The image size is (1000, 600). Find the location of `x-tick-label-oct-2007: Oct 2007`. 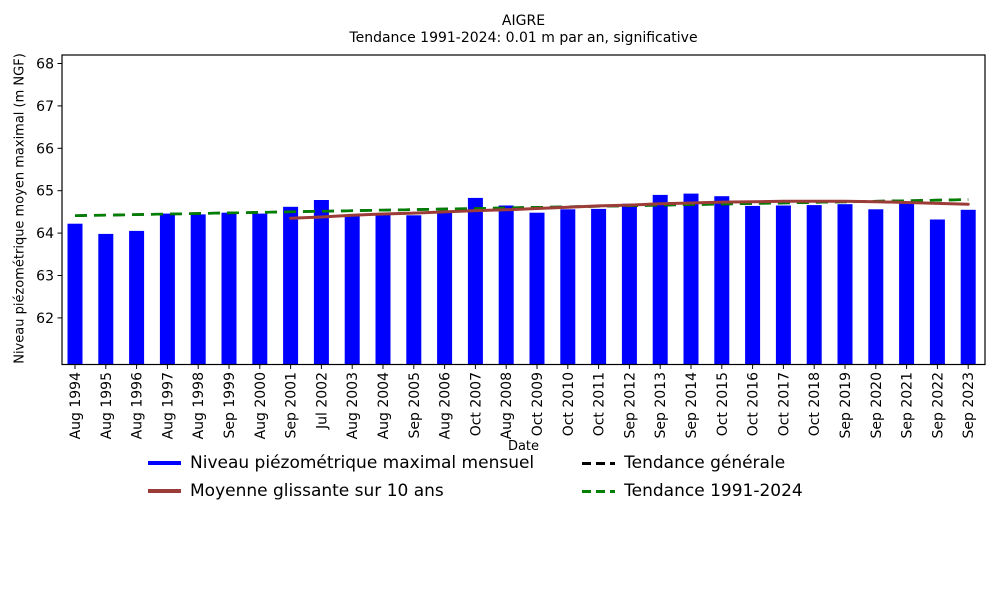

x-tick-label-oct-2007: Oct 2007 is located at coordinates (476, 404).